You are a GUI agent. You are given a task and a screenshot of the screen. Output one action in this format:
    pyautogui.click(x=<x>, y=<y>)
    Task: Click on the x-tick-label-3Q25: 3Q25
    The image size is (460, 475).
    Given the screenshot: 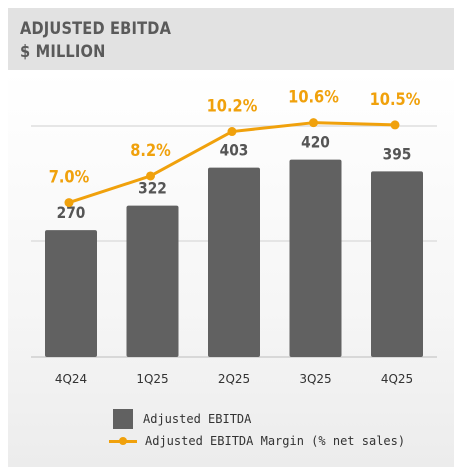 What is the action you would take?
    pyautogui.click(x=315, y=379)
    